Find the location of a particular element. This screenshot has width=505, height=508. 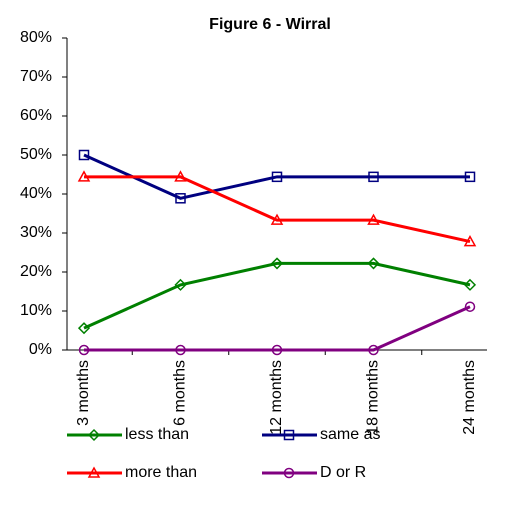

y-tick-label: 60% is located at coordinates (36, 115).